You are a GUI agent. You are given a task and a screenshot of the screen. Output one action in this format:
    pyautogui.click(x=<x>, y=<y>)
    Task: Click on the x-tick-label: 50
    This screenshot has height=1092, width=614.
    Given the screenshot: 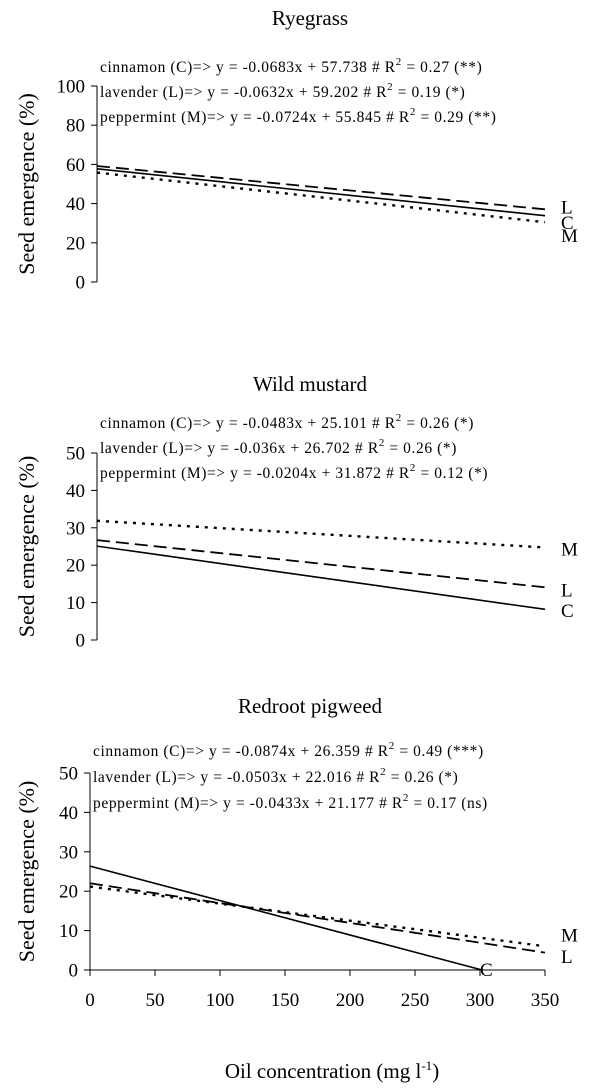 What is the action you would take?
    pyautogui.click(x=155, y=1000)
    